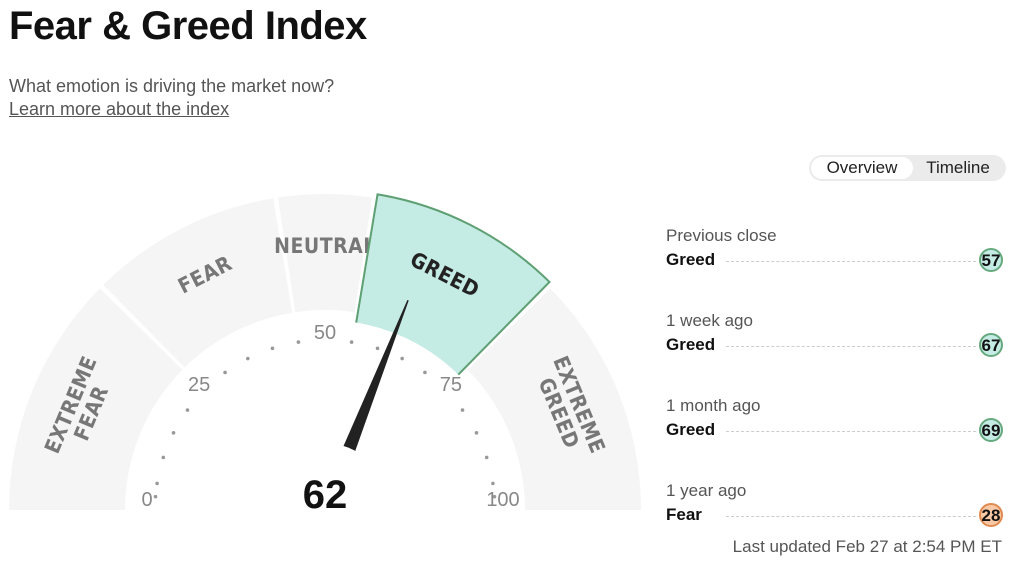 This screenshot has height=570, width=1016. Describe the element at coordinates (867, 546) in the screenshot. I see `last-updated-text: Last updated Feb 27 at 2:54 PM ET` at that location.